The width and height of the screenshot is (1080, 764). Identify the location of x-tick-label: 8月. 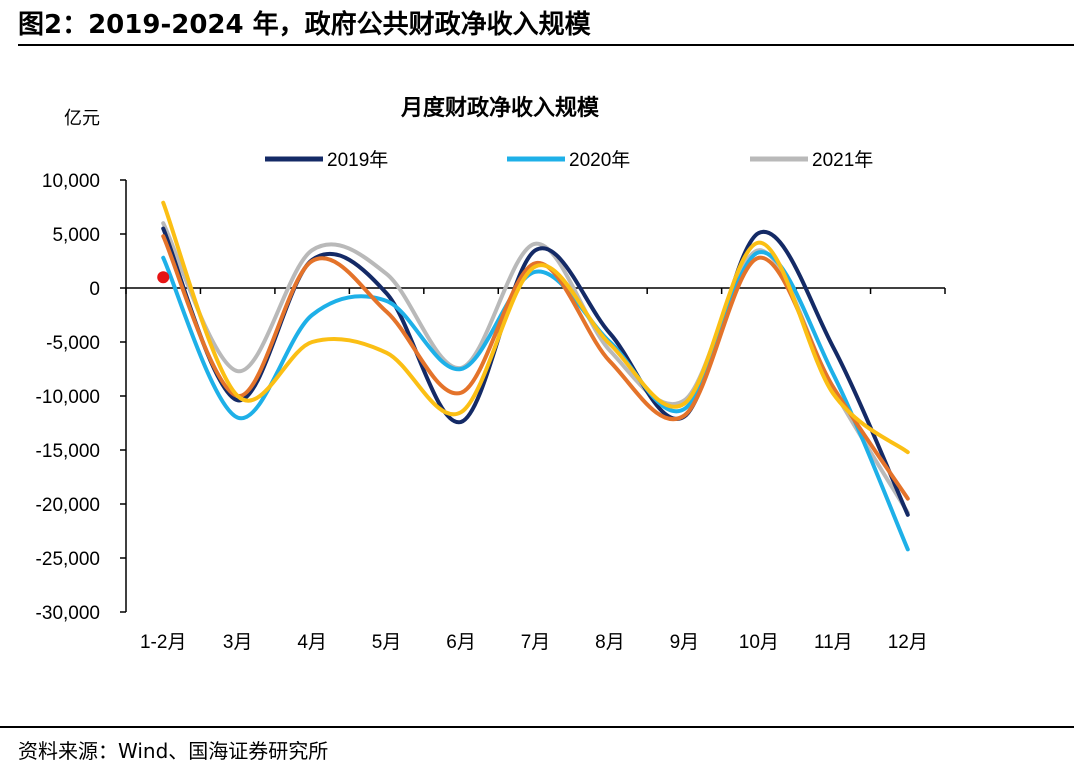
(610, 642).